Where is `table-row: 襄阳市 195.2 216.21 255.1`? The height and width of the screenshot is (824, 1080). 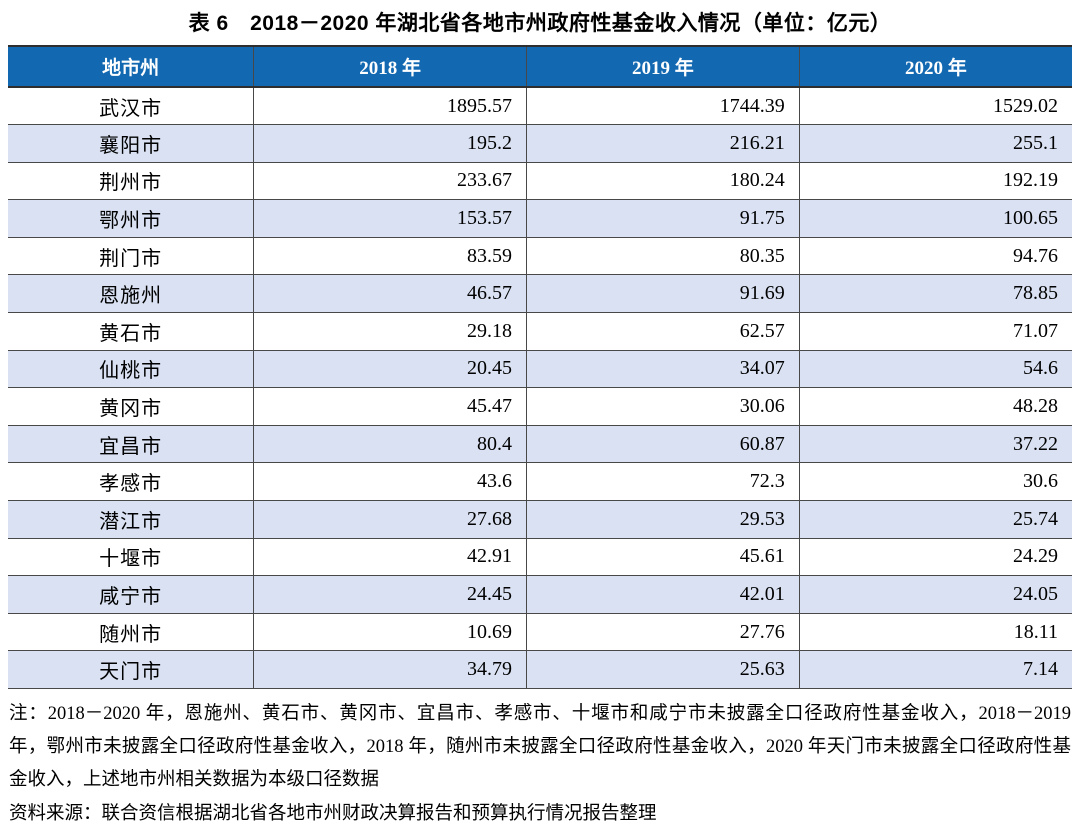
table-row: 襄阳市 195.2 216.21 255.1 is located at coordinates (540, 143).